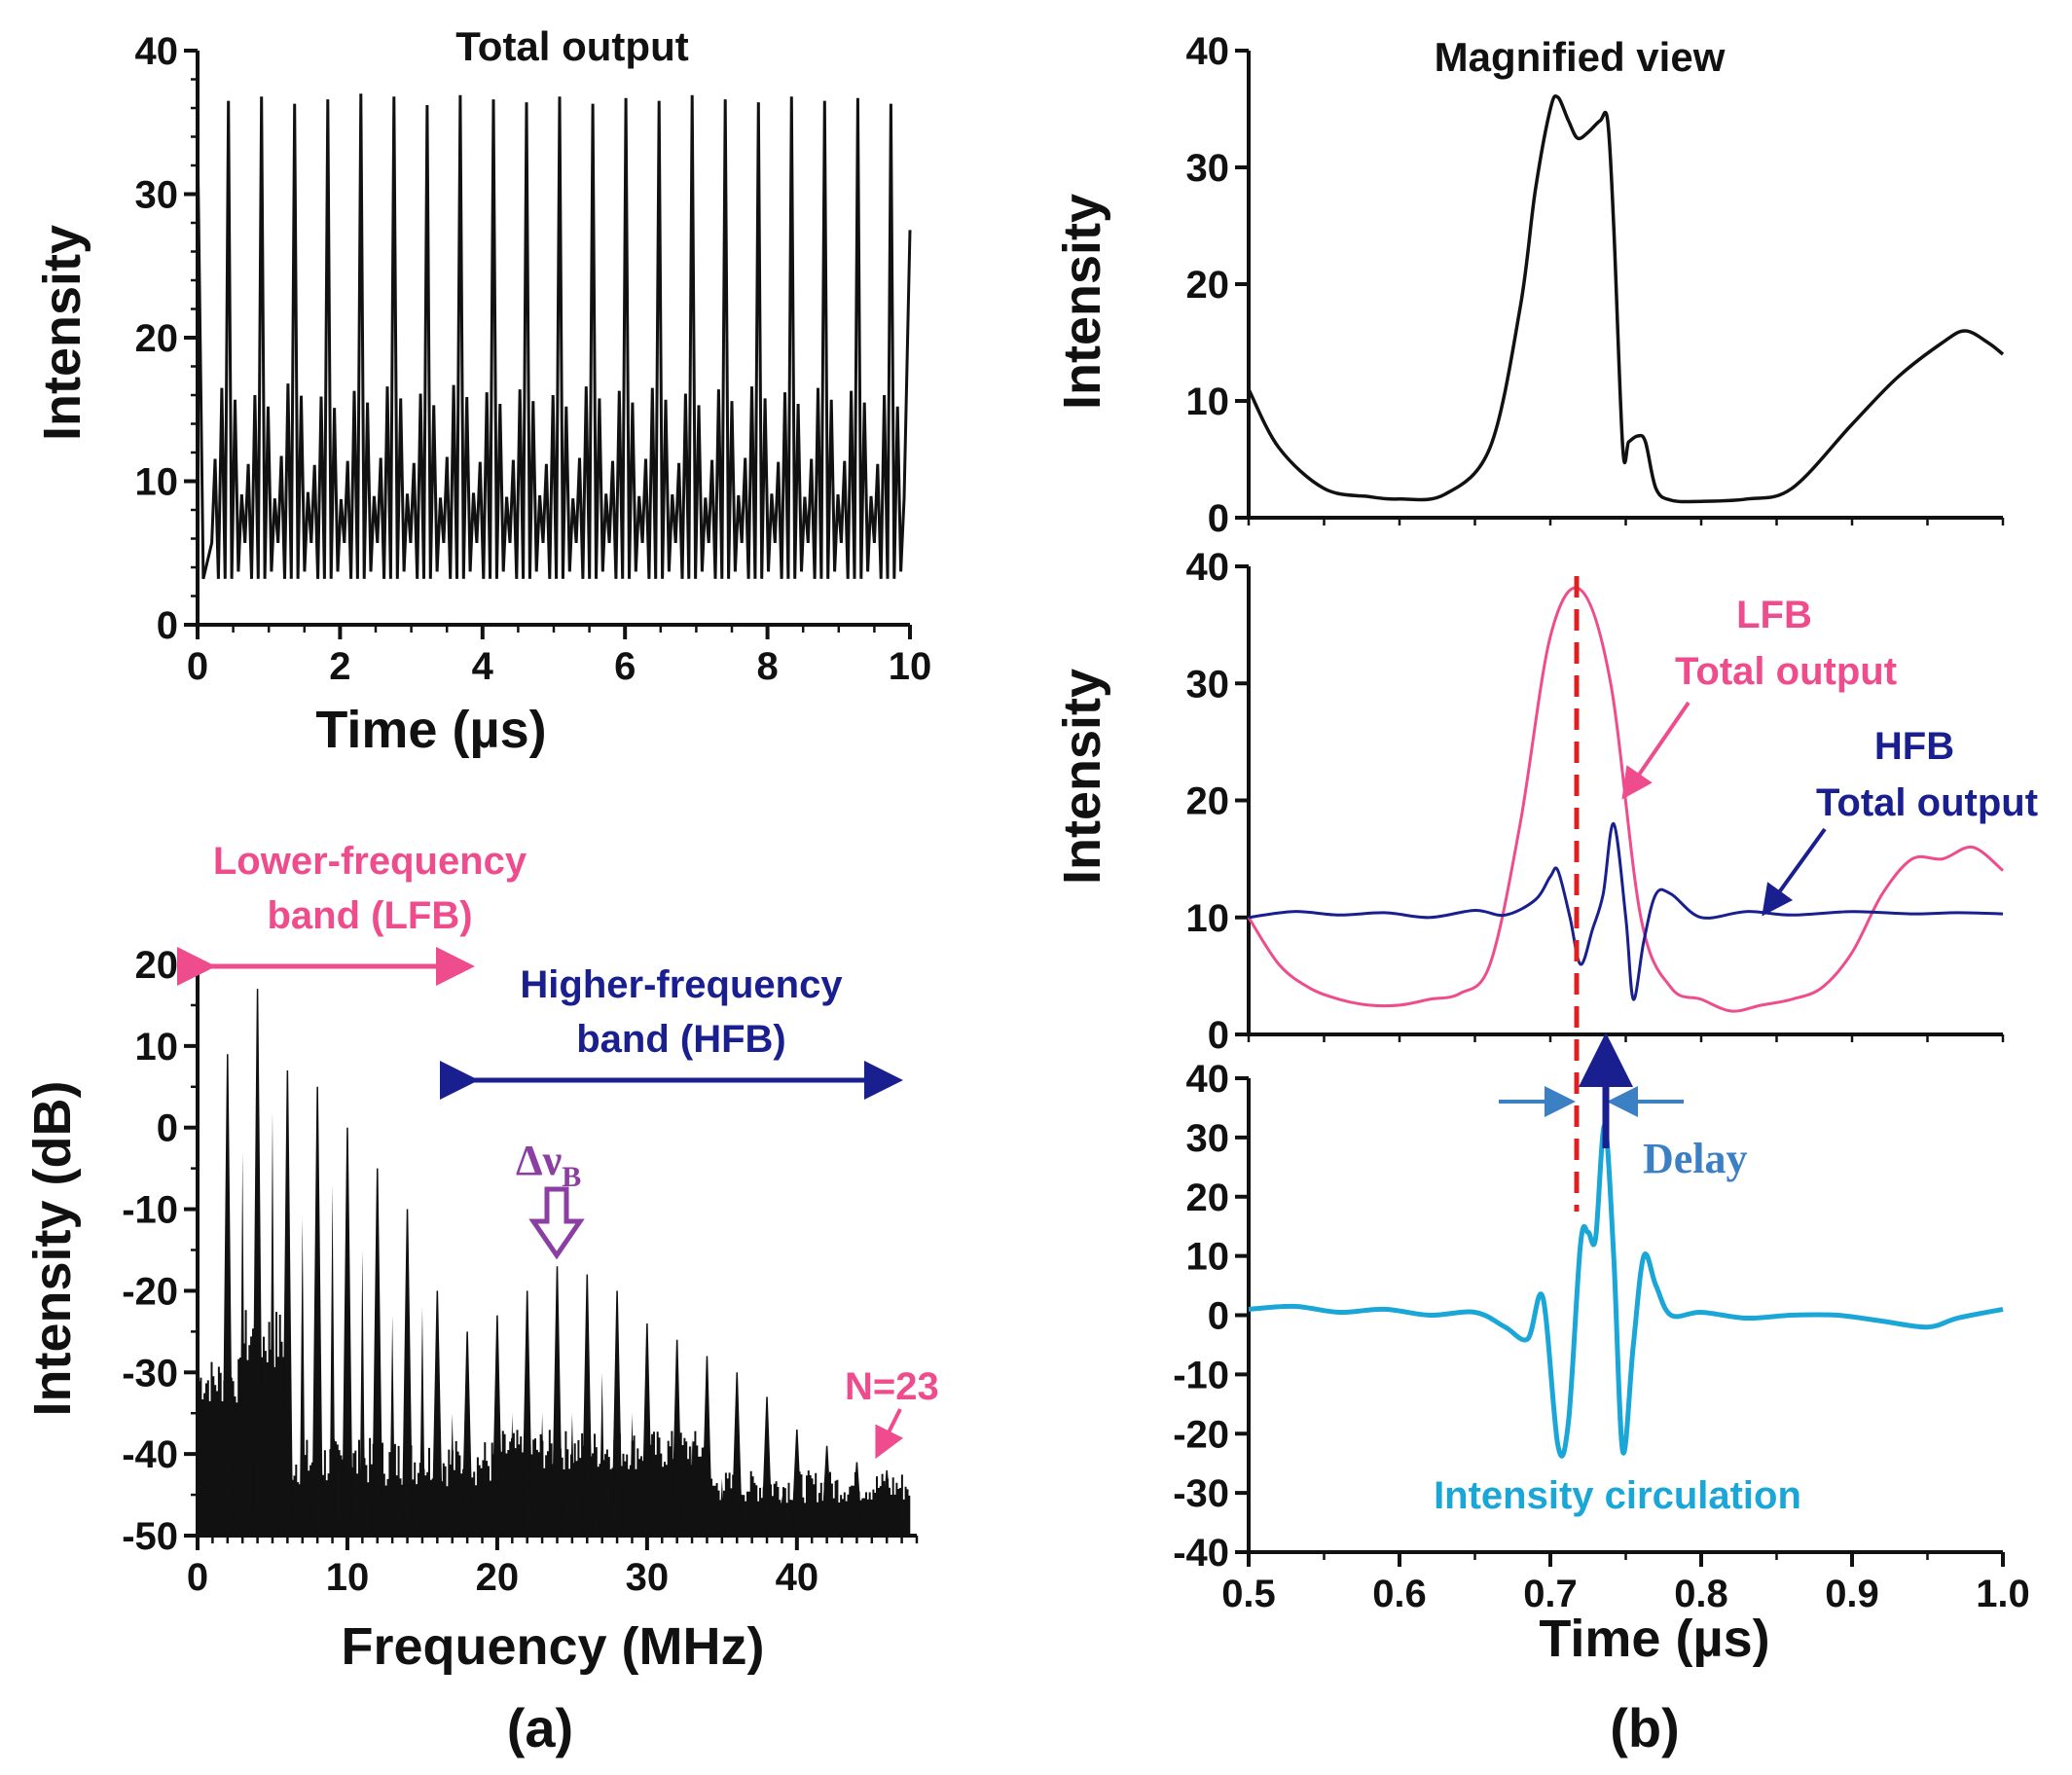  What do you see at coordinates (150, 1373) in the screenshot?
I see `a-bot-ytick-label: -30` at bounding box center [150, 1373].